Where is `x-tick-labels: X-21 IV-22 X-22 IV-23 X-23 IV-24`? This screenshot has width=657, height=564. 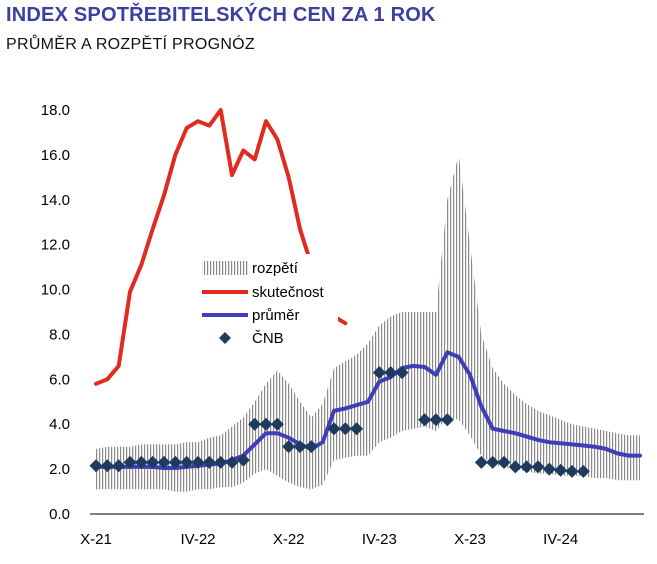 x-tick-labels: X-21 IV-22 X-22 IV-23 X-23 IV-24 is located at coordinates (329, 539).